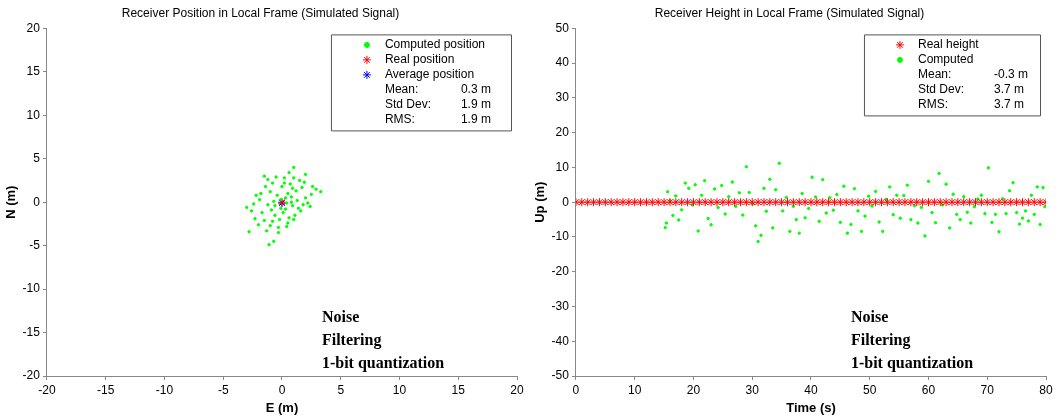 The width and height of the screenshot is (1058, 418). I want to click on text: Mean: 0.3 m, so click(437, 89).